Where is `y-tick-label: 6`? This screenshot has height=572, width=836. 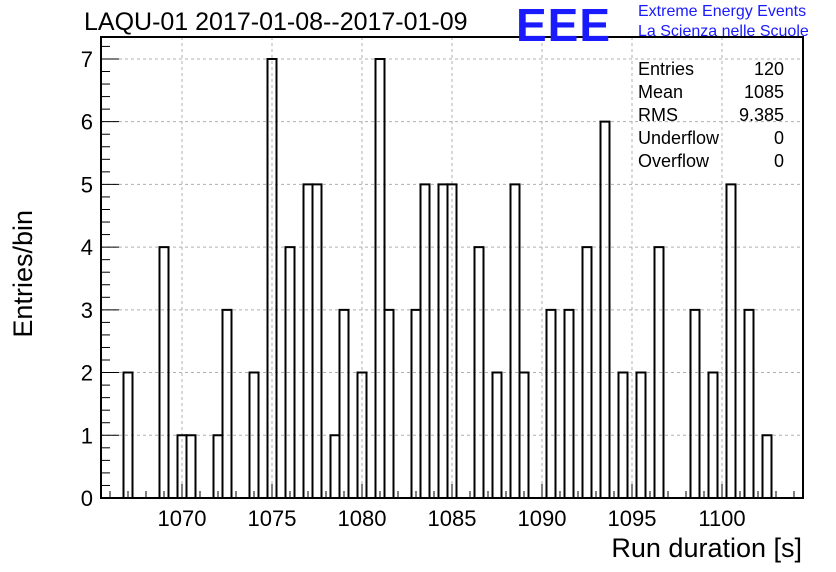 y-tick-label: 6 is located at coordinates (87, 122).